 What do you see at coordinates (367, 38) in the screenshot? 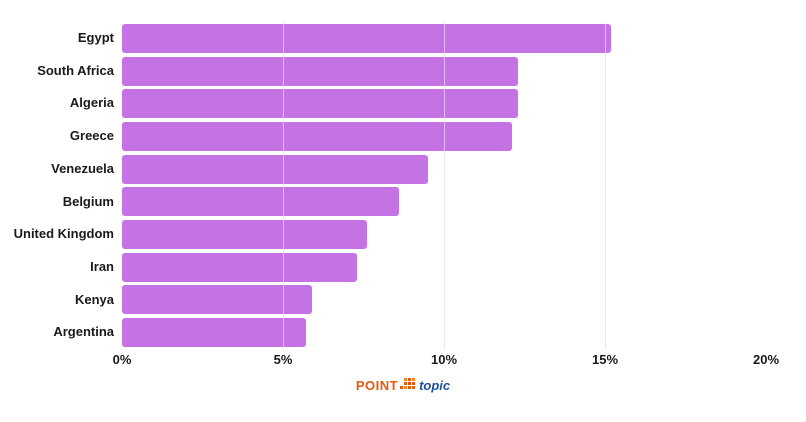
I see `bar-egypt` at bounding box center [367, 38].